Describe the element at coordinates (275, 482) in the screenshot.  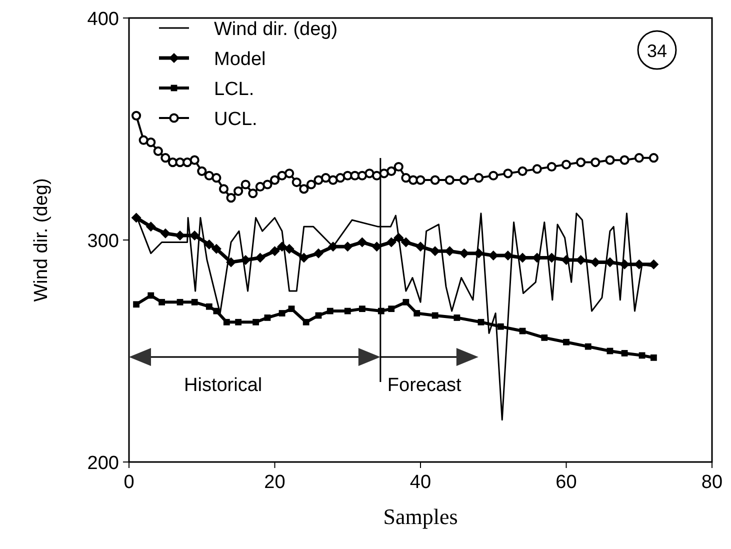
I see `x-tick-label: 20` at that location.